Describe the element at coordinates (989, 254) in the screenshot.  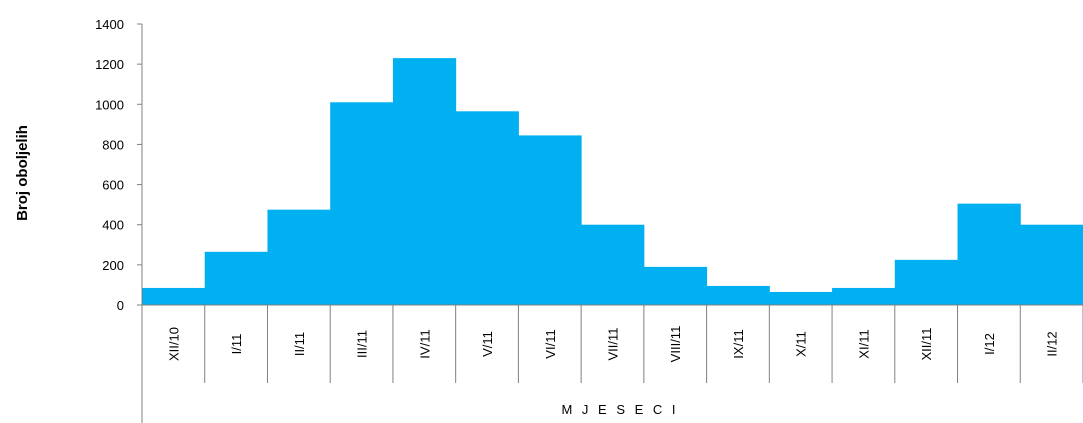
I see `bar-I/12` at that location.